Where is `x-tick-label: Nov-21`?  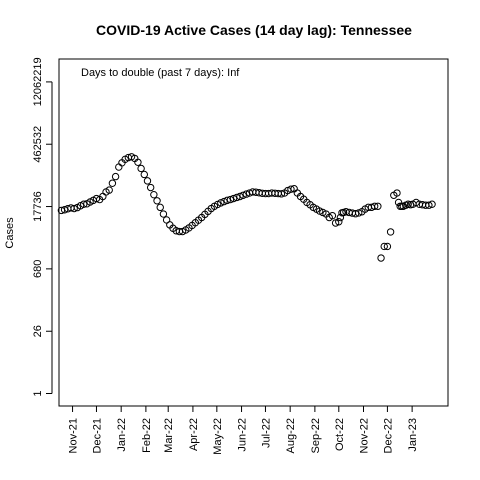
x-tick-label: Nov-21 is located at coordinates (74, 435).